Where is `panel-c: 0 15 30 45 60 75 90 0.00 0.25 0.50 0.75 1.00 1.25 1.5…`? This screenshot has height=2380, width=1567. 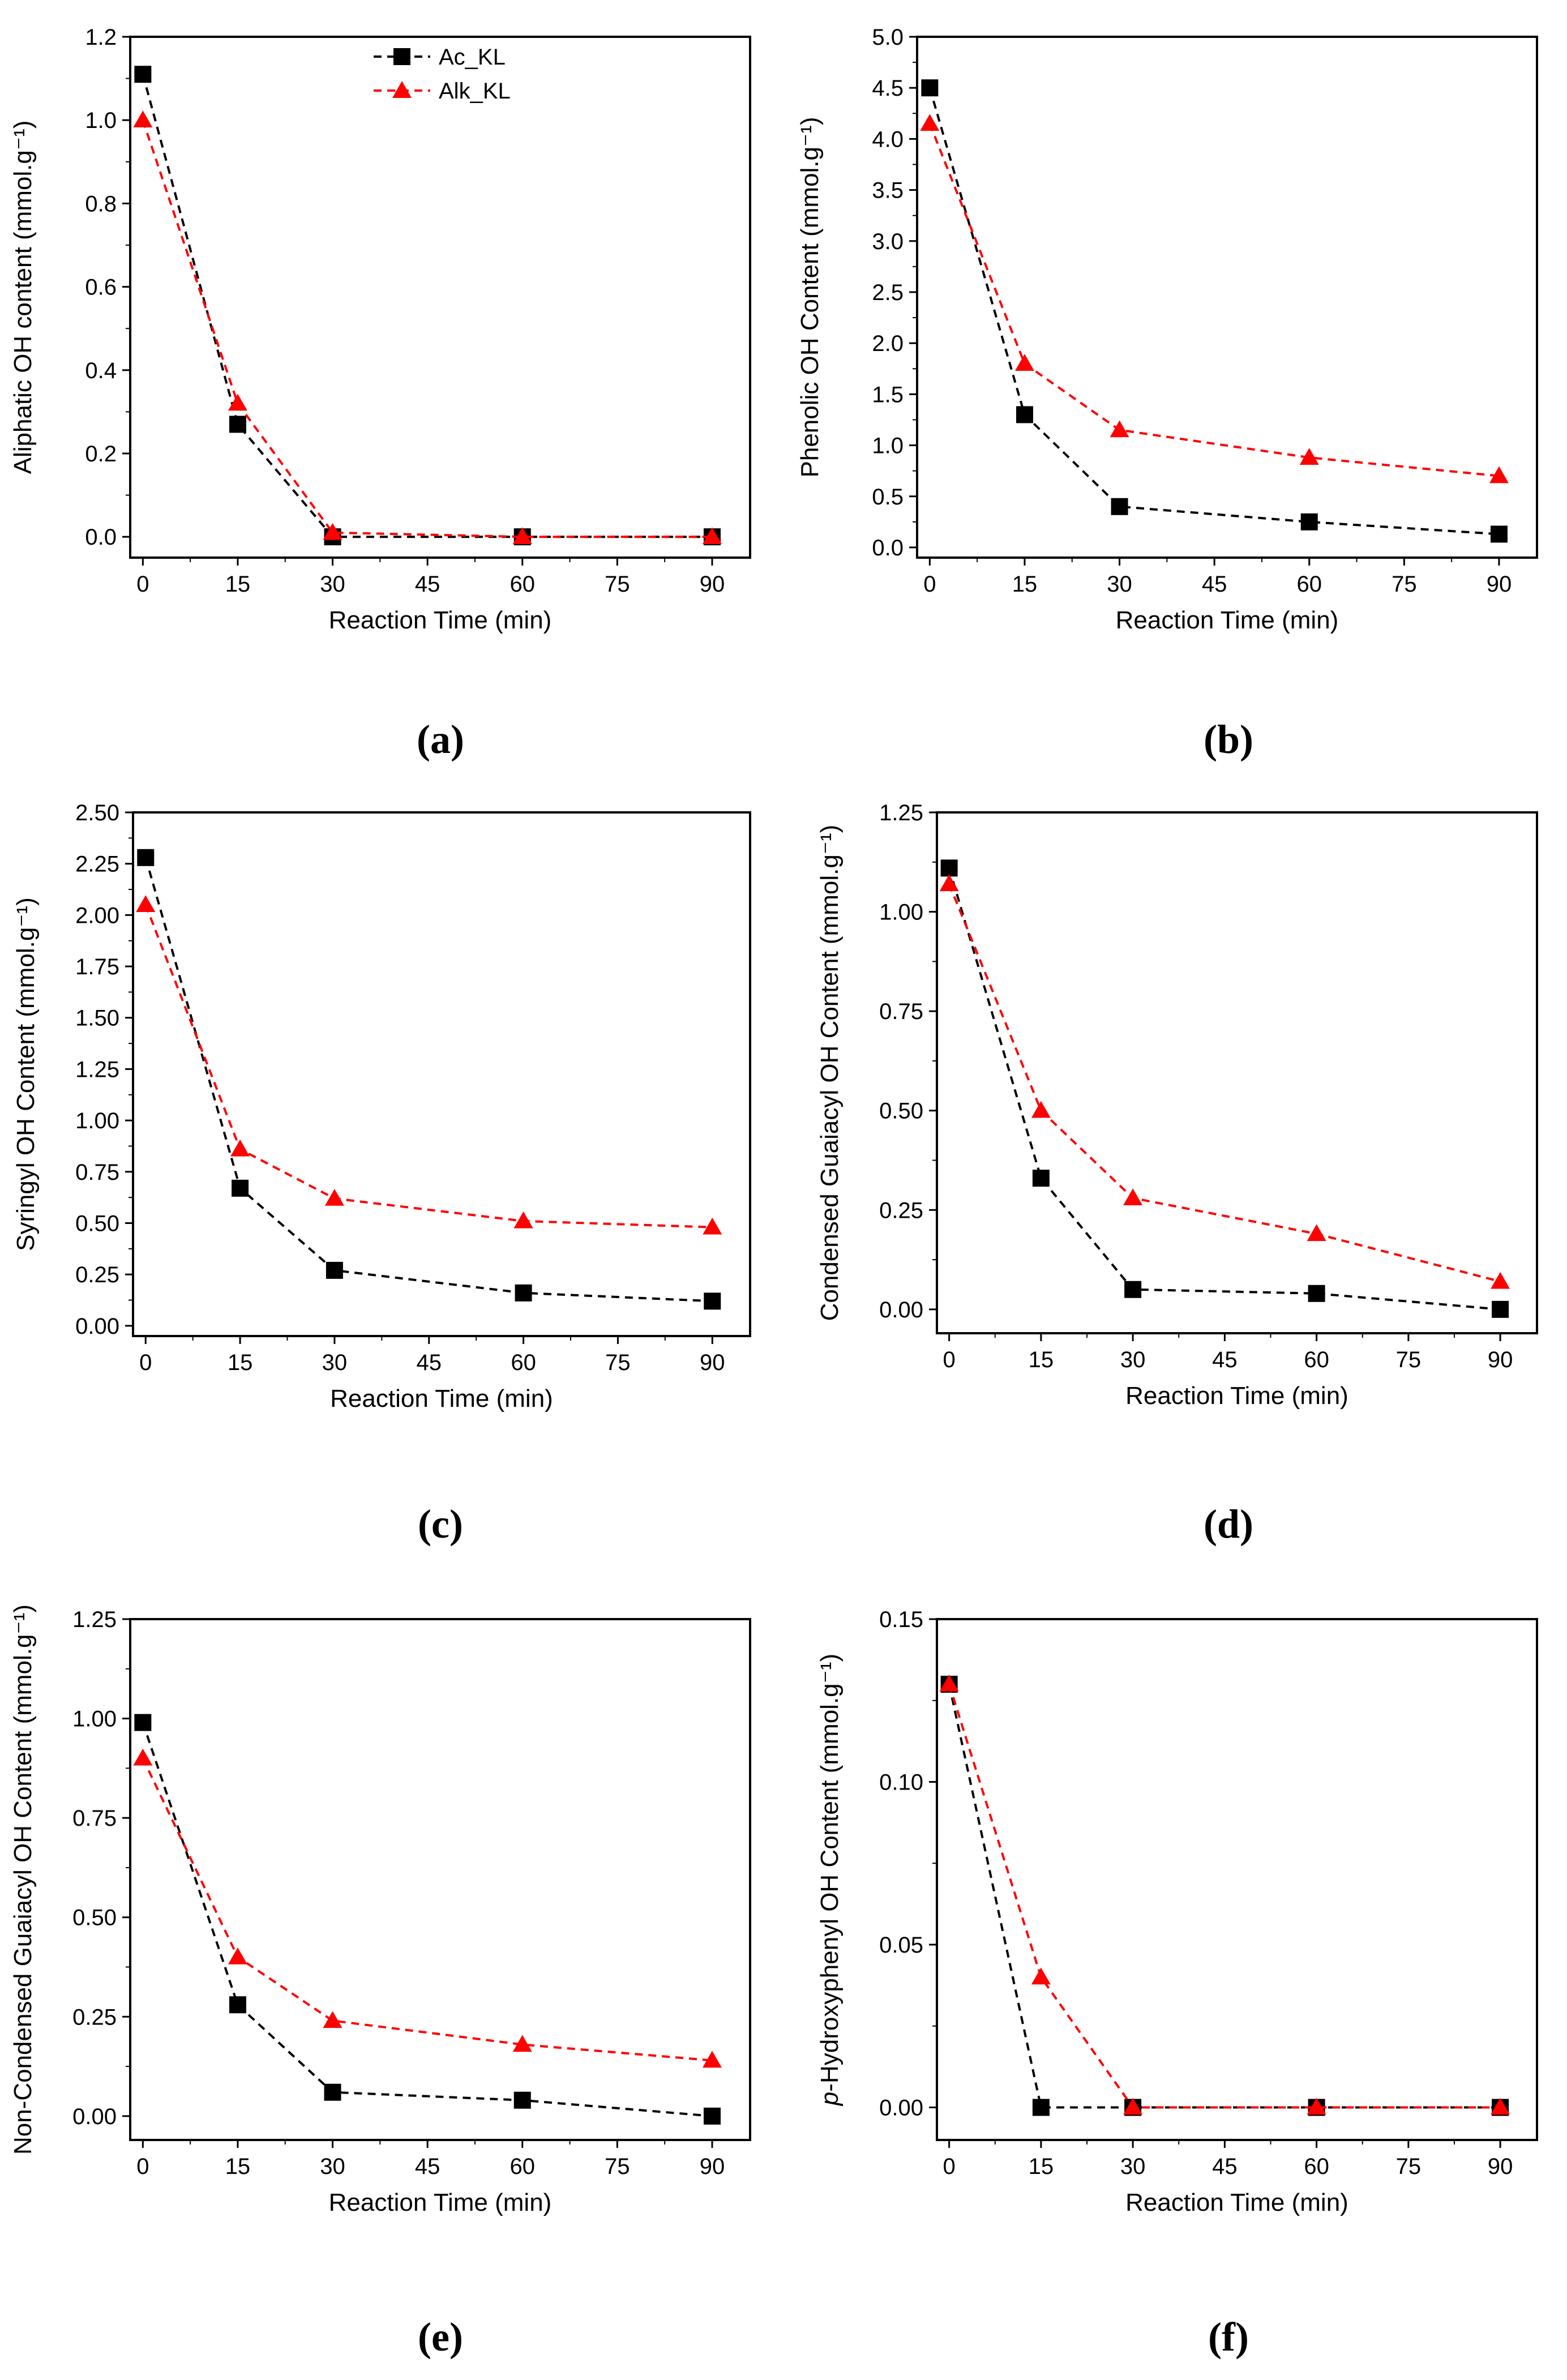
panel-c: 0 15 30 45 60 75 90 0.00 0.25 0.50 0.75 1.00 1.25 1.5… is located at coordinates (381, 1174).